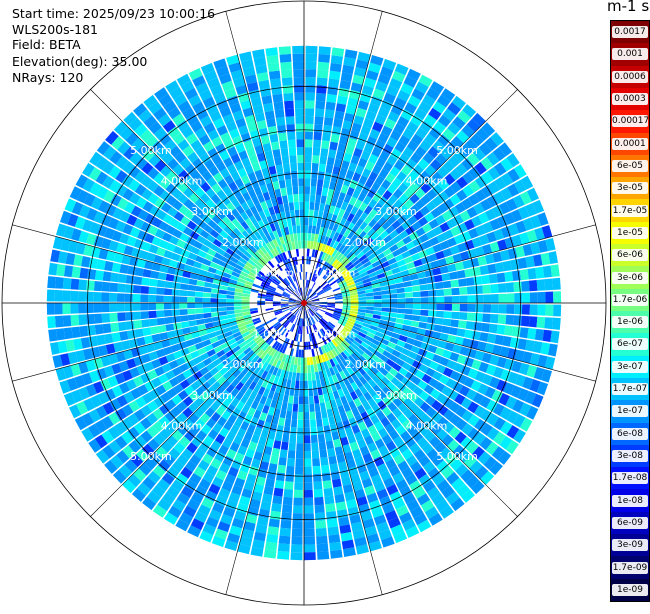  Describe the element at coordinates (274, 272) in the screenshot. I see `range-ring-label: 1.00km` at that location.